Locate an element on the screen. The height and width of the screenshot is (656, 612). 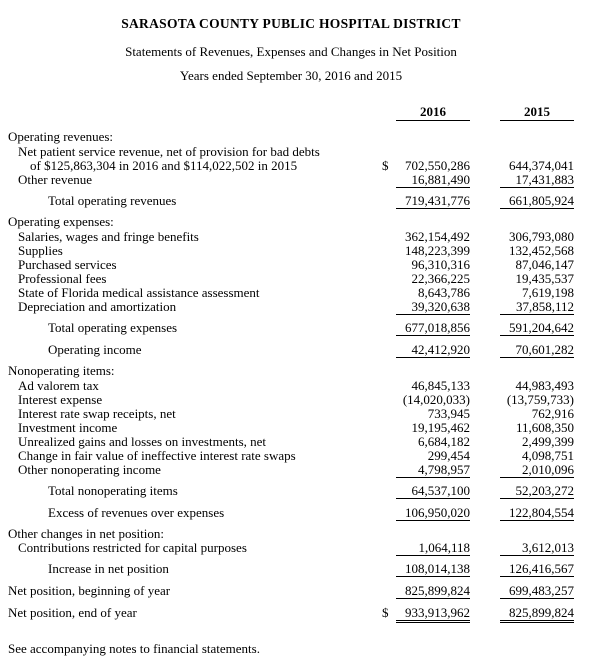
row-label: Ad valorem tax is located at coordinates (58, 385).